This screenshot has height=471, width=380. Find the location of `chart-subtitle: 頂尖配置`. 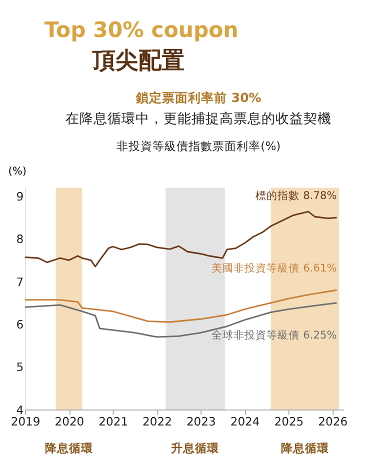

chart-subtitle: 頂尖配置 is located at coordinates (138, 61).